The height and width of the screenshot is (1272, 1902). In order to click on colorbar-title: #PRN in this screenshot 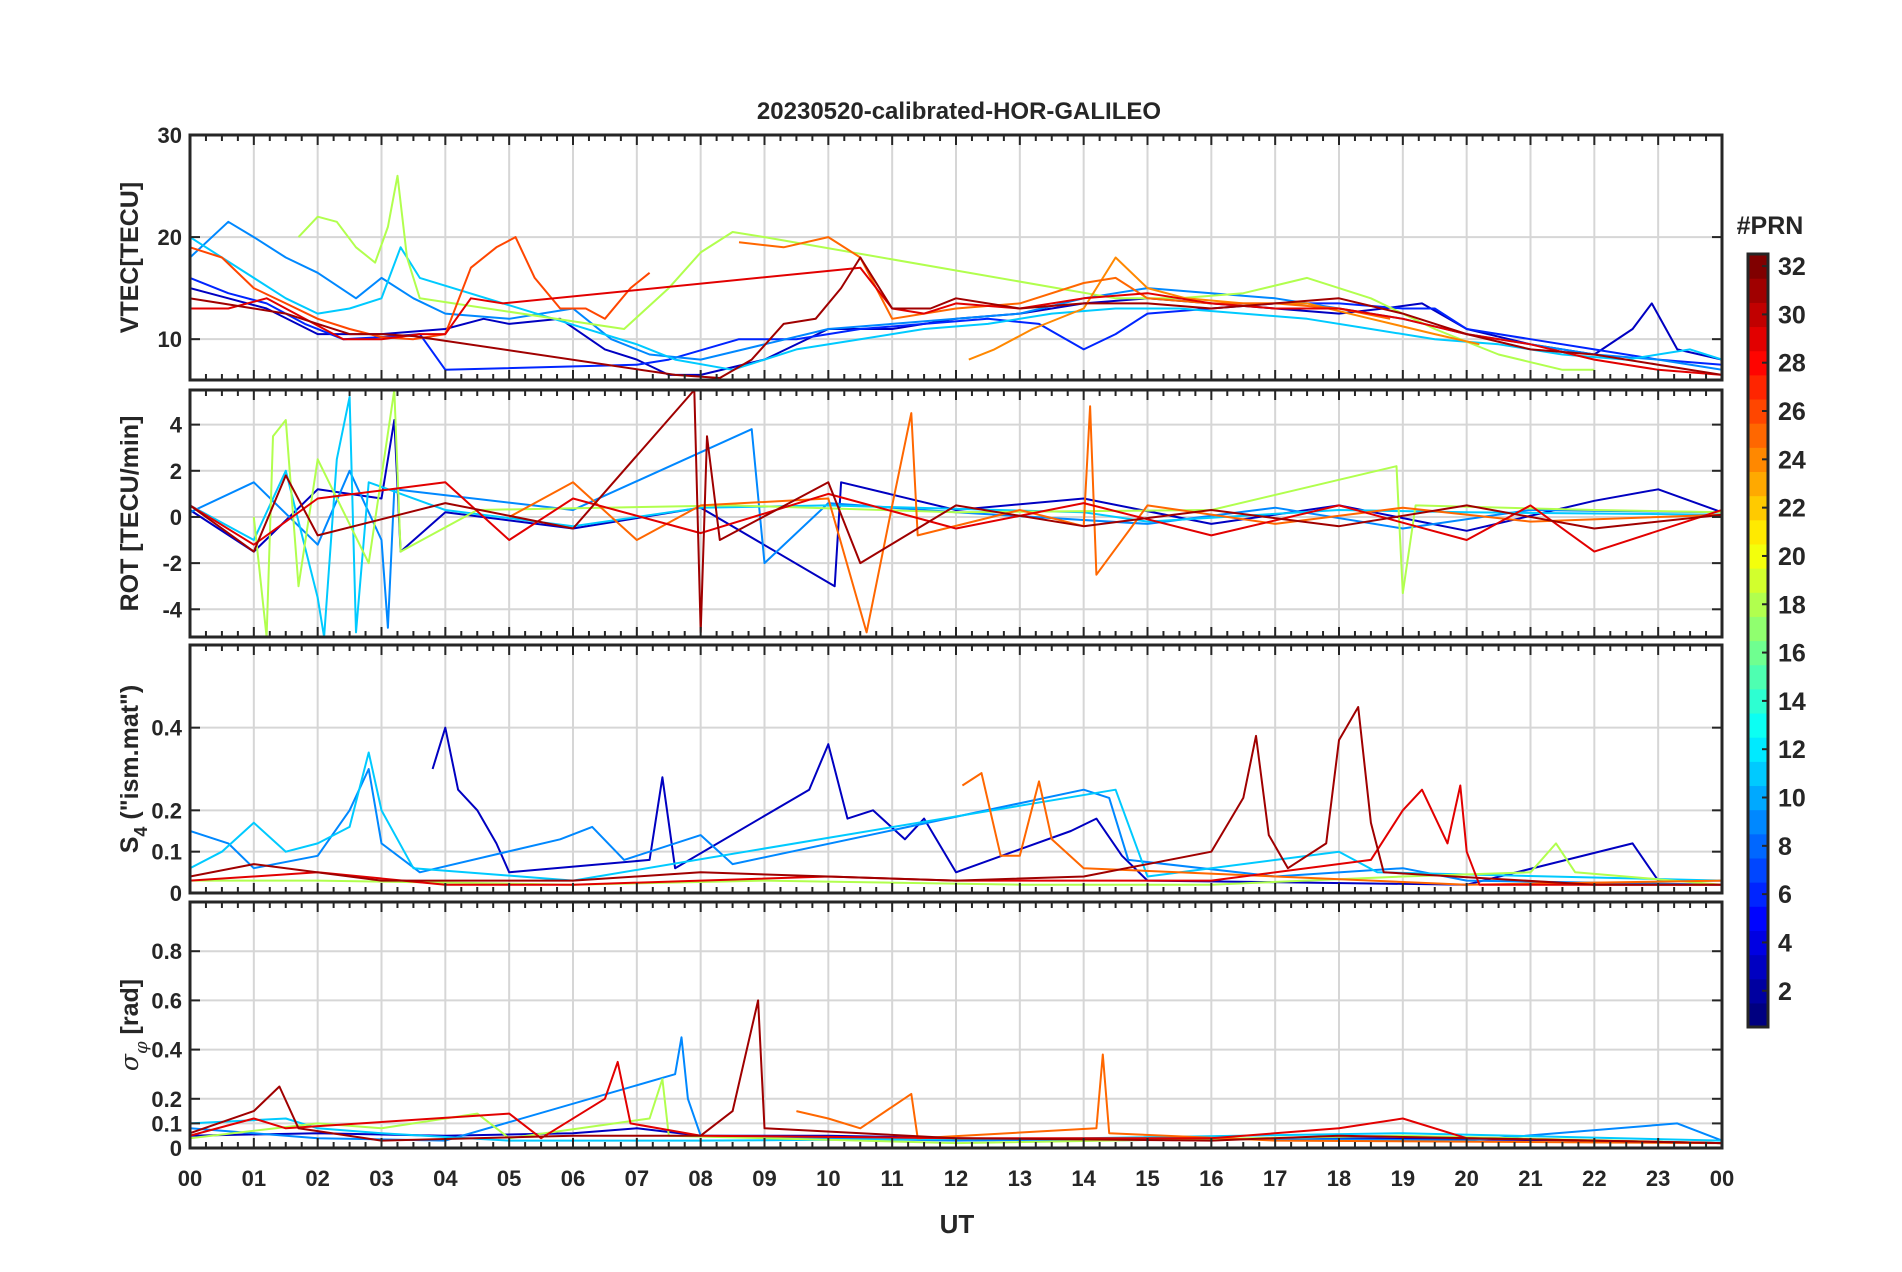, I will do `click(1770, 226)`.